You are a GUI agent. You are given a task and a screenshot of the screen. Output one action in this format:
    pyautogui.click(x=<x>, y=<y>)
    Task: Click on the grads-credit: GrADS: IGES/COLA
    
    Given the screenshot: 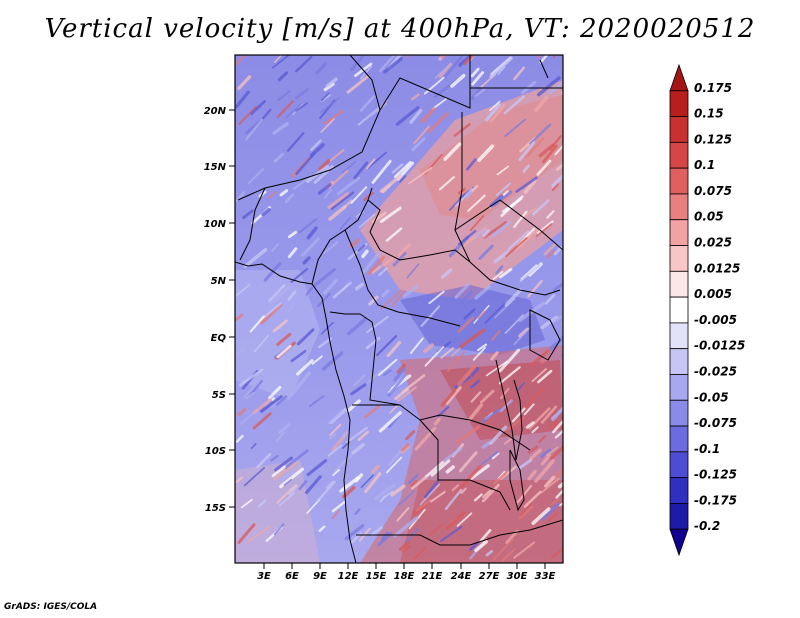 What is the action you would take?
    pyautogui.click(x=51, y=607)
    